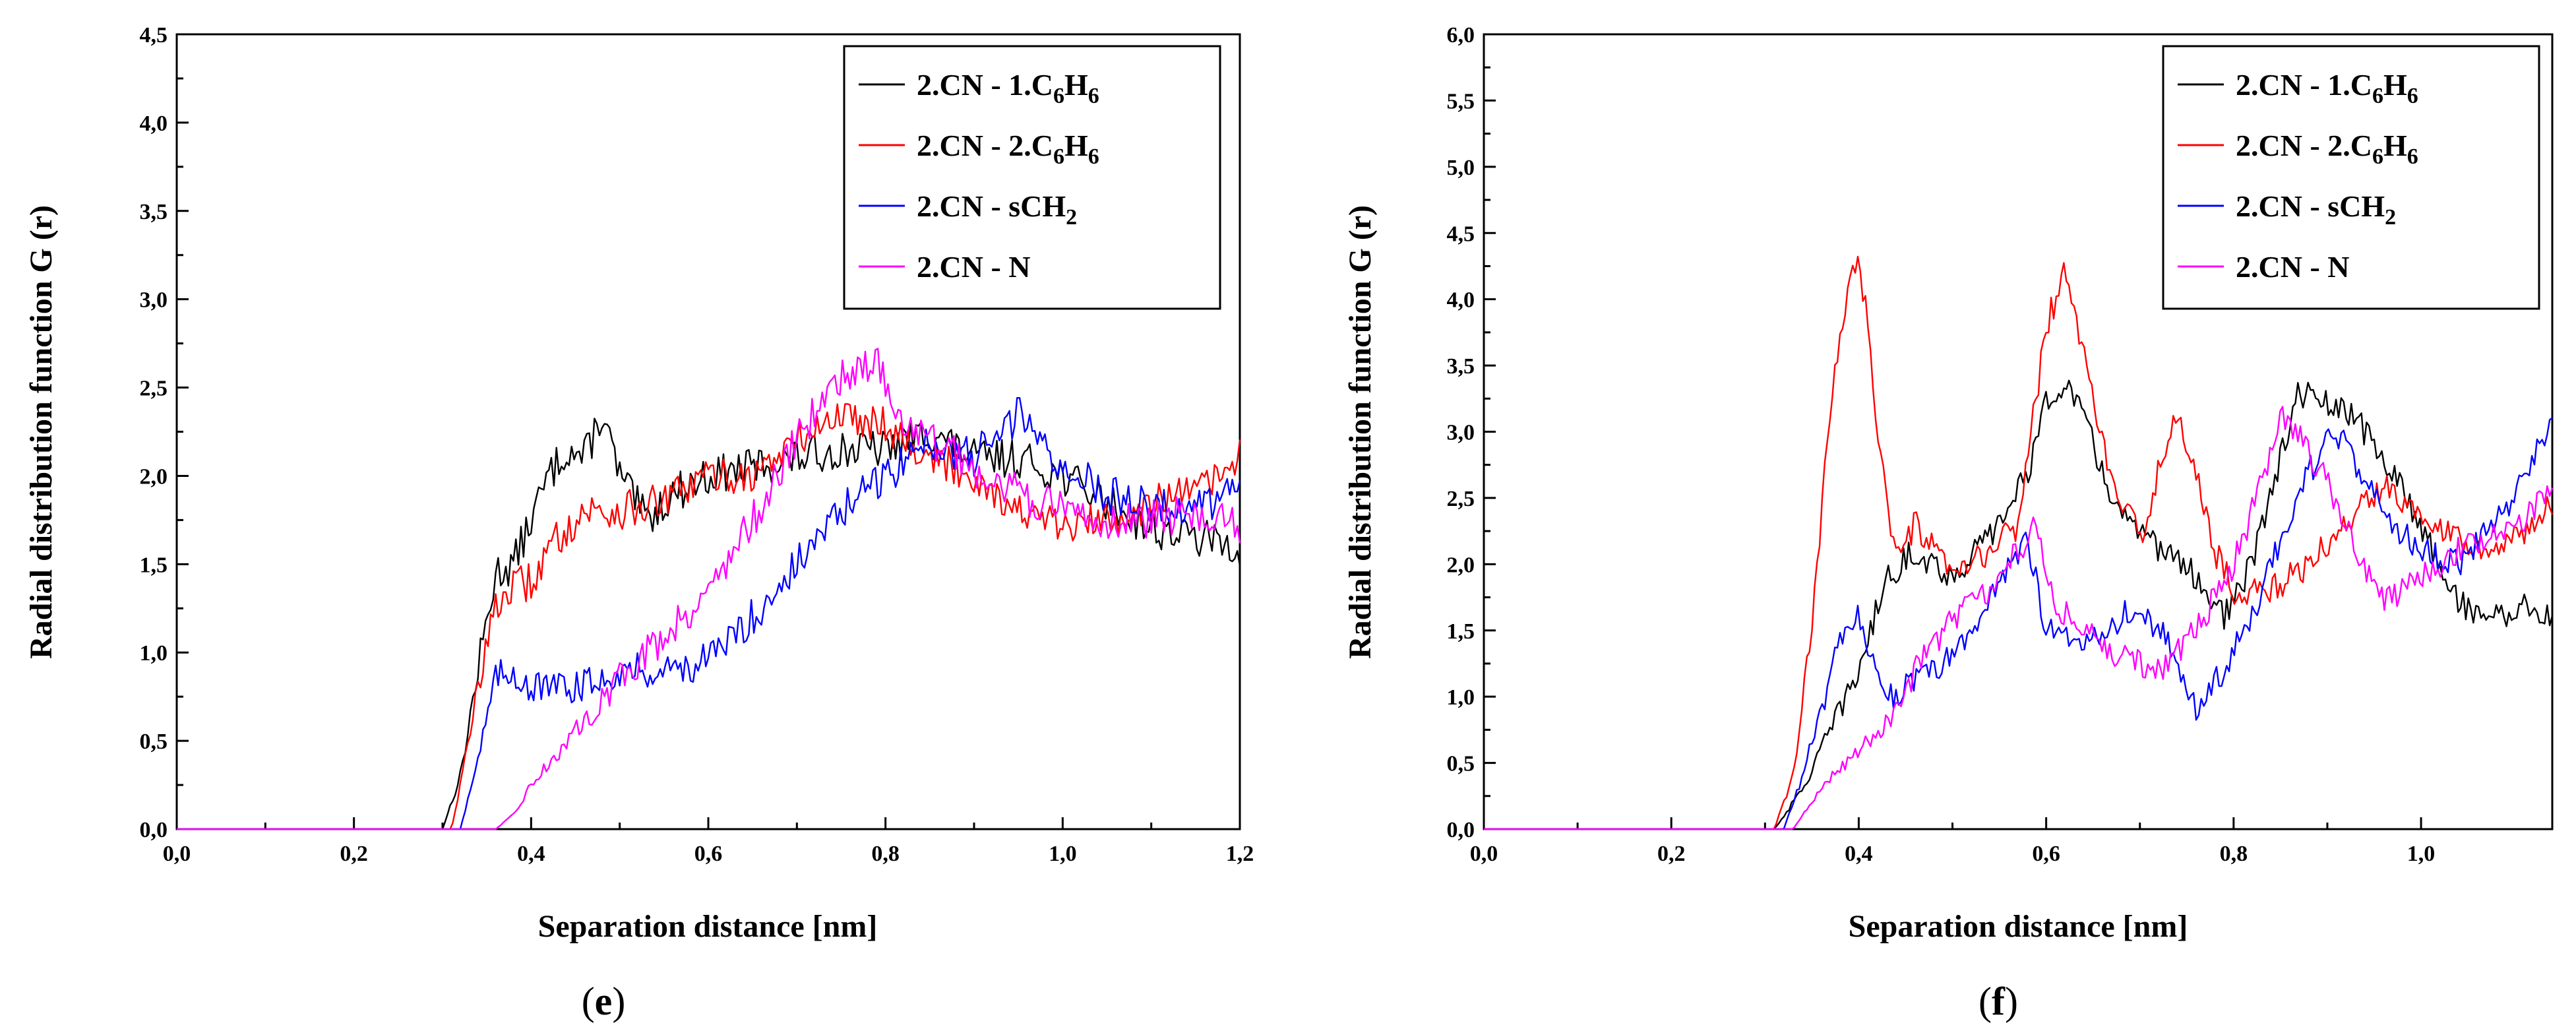  I want to click on y-axis-title-f: Radial distribution function G (r), so click(1360, 432).